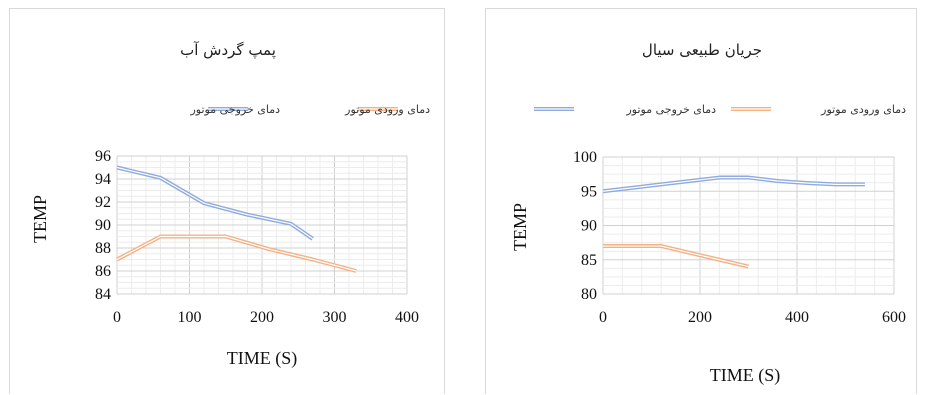  I want to click on x-tick-label: 100, so click(190, 317).